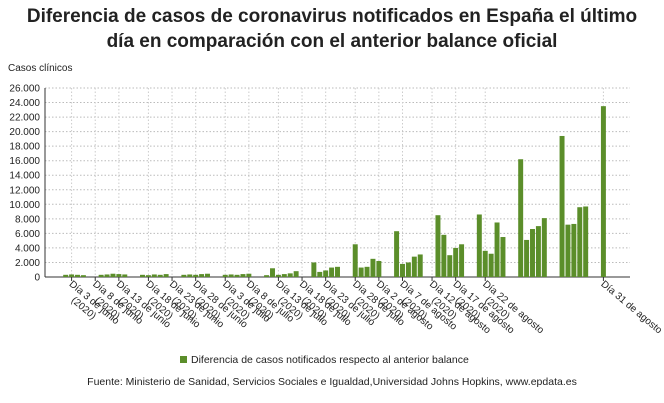  What do you see at coordinates (183, 359) in the screenshot?
I see `legend-swatch` at bounding box center [183, 359].